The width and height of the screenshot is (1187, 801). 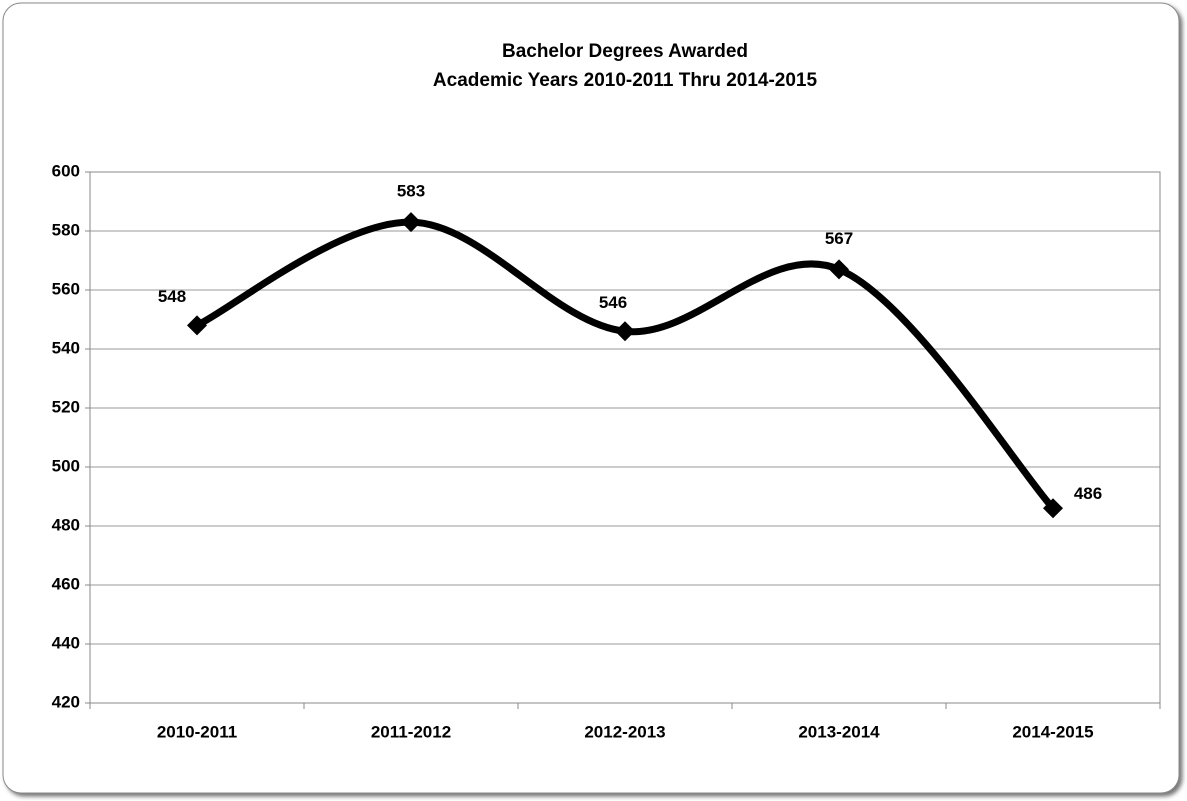 I want to click on y-tick-label: 500, so click(x=66, y=465).